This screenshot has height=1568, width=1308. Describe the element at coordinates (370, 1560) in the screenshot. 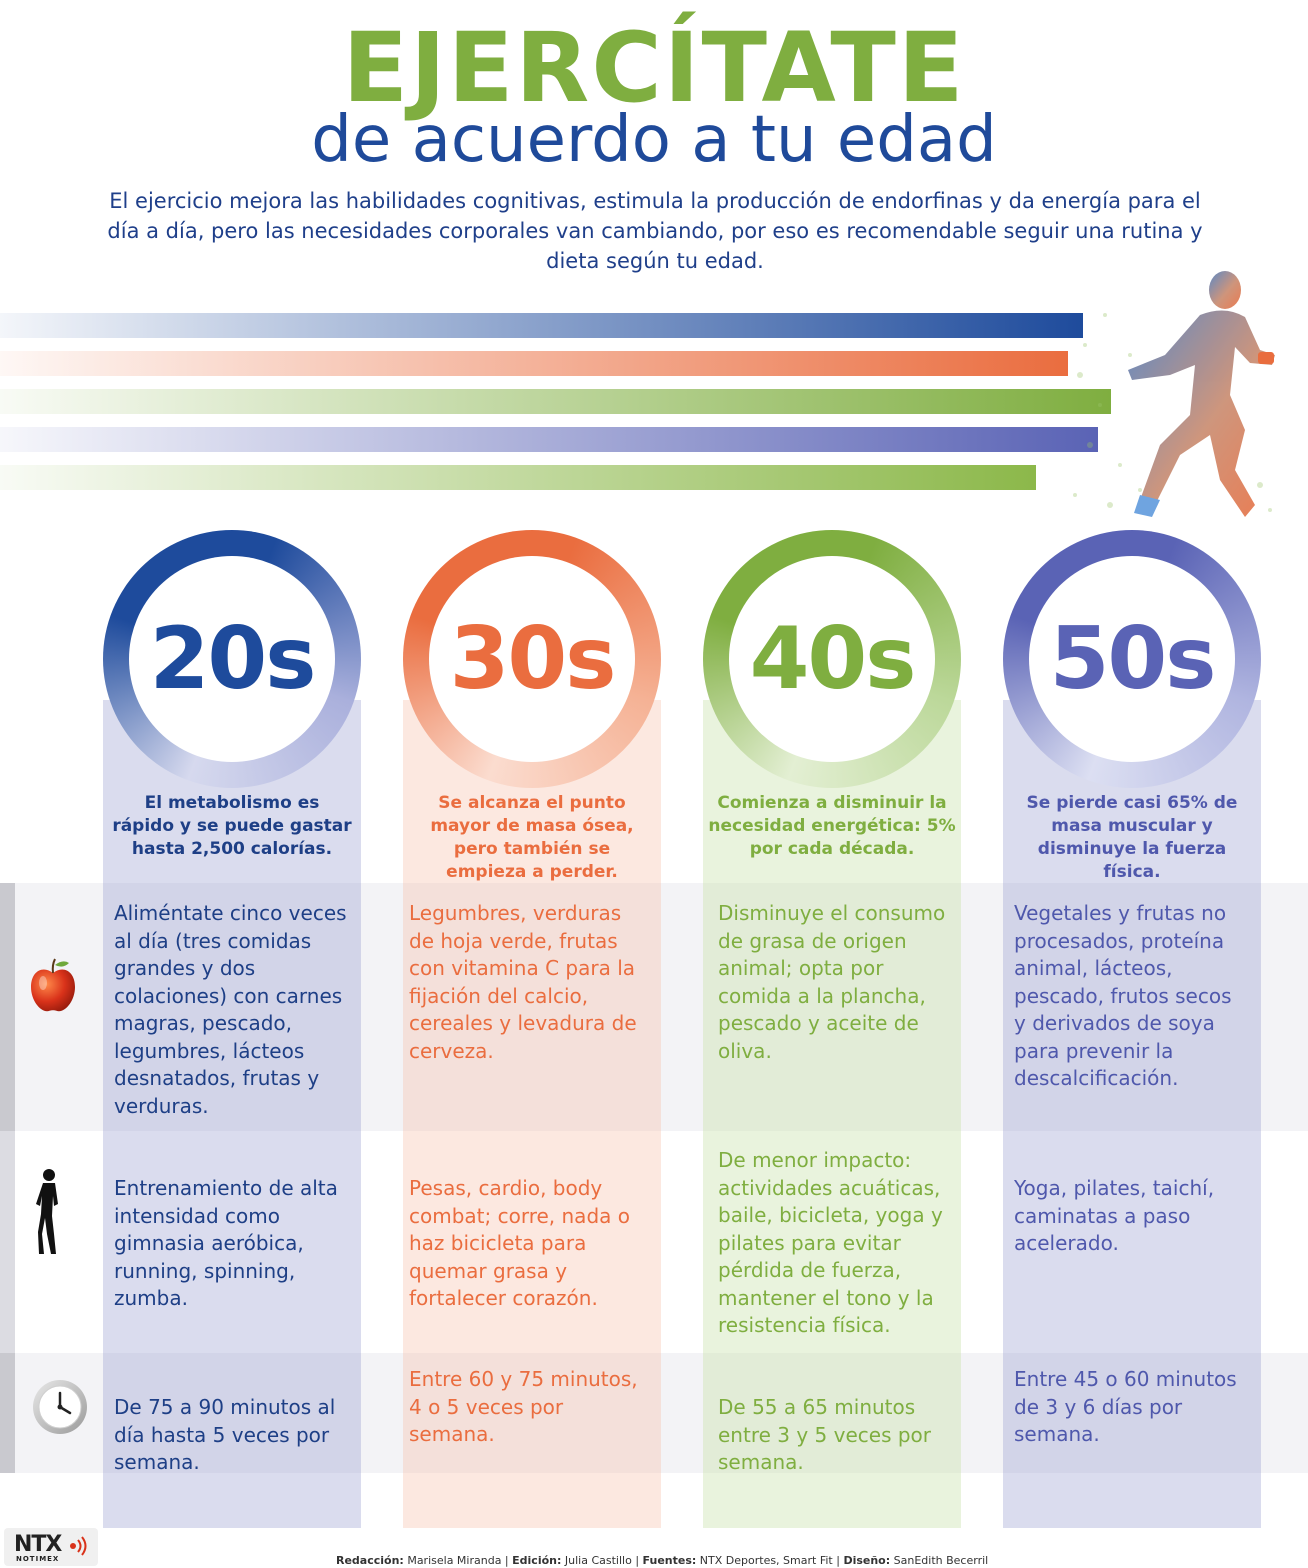

I see `credit-label-writing: Redacción:` at that location.